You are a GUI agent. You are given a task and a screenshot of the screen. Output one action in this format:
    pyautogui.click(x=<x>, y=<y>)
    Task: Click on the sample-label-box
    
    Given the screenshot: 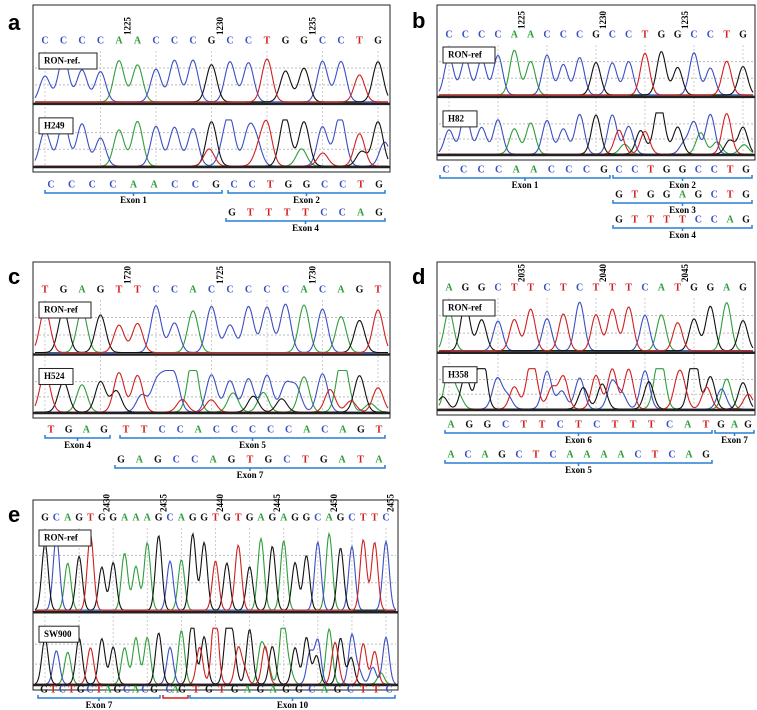 What is the action you would take?
    pyautogui.click(x=469, y=308)
    